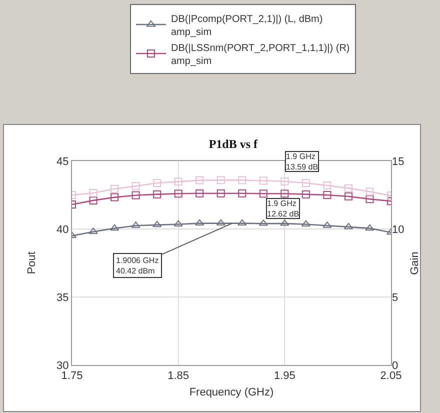 The height and width of the screenshot is (413, 440). What do you see at coordinates (398, 230) in the screenshot?
I see `y2-tick-label: 10` at bounding box center [398, 230].